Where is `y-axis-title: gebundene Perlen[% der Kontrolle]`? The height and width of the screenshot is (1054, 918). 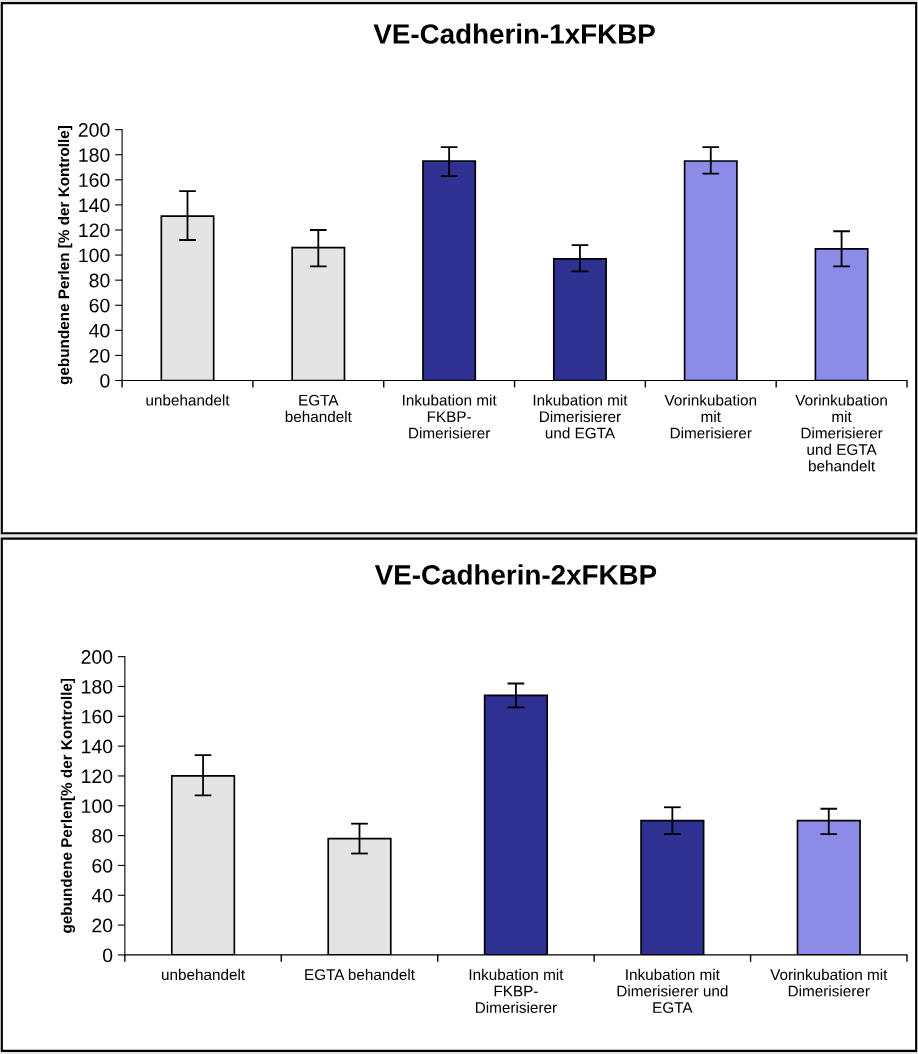
y-axis-title: gebundene Perlen[% der Kontrolle] is located at coordinates (68, 805).